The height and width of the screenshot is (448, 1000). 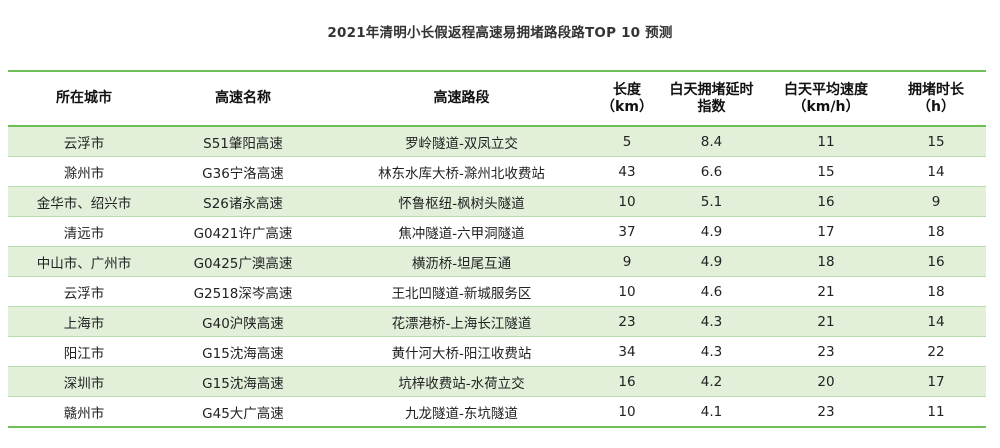 I want to click on cell-delay-index: 6.6, so click(x=711, y=171).